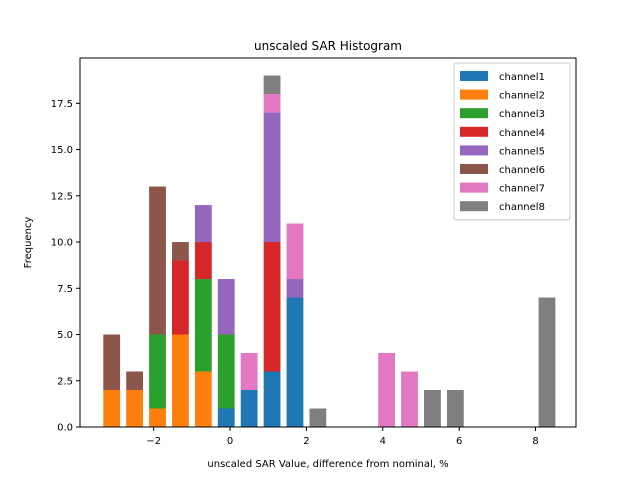  What do you see at coordinates (474, 150) in the screenshot?
I see `legend-swatch-channel5` at bounding box center [474, 150].